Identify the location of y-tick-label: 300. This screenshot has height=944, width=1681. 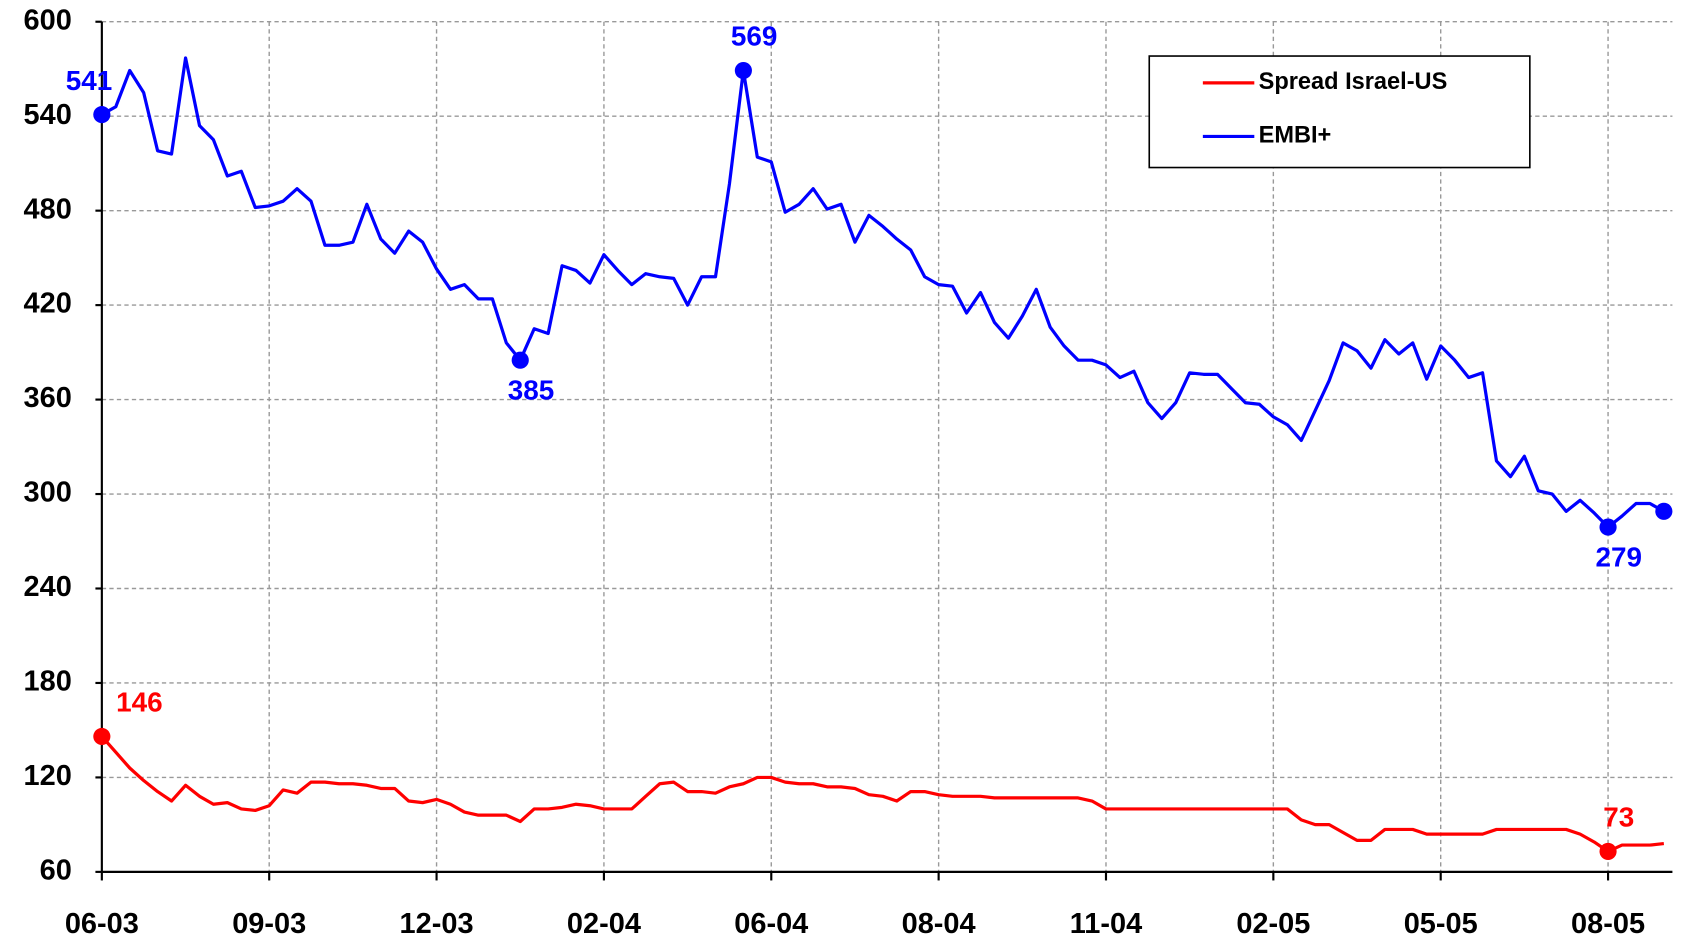
(48, 493).